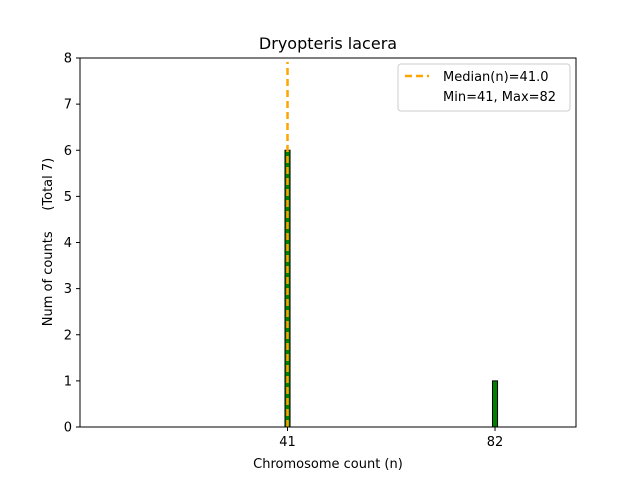 This screenshot has width=640, height=480. I want to click on y-tick-label: 6, so click(68, 151).